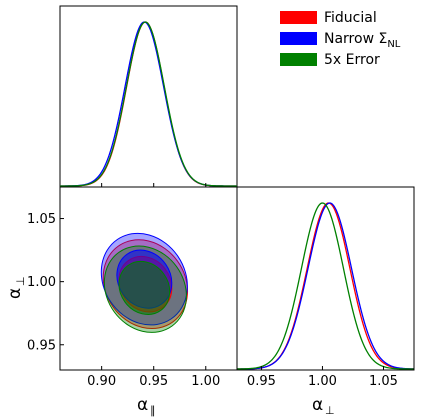 The width and height of the screenshot is (421, 420). Describe the element at coordinates (41, 345) in the screenshot. I see `y-tick-label: 0.95` at that location.